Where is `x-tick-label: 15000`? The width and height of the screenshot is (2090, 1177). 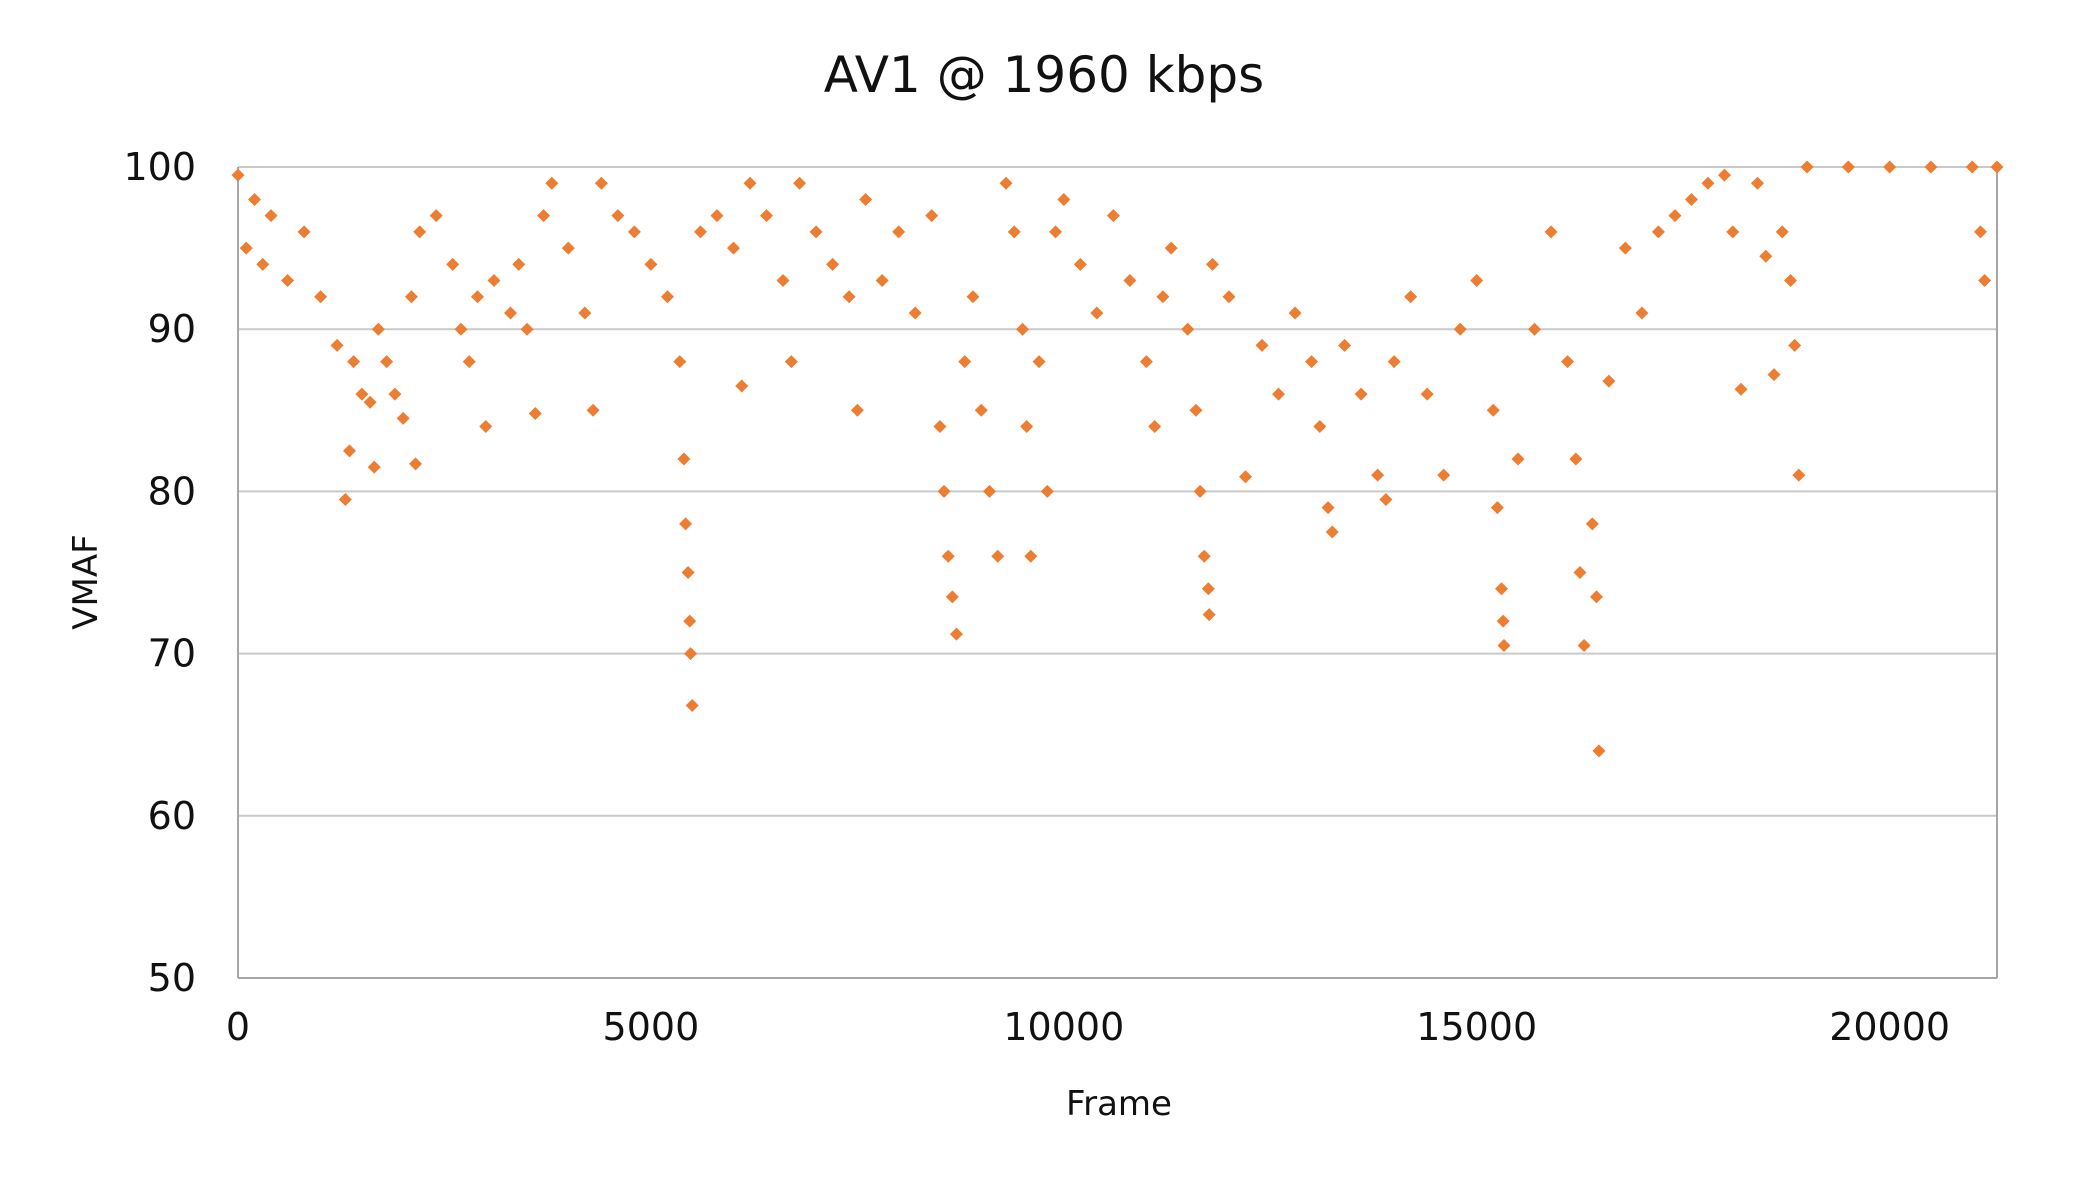
x-tick-label: 15000 is located at coordinates (1476, 1027).